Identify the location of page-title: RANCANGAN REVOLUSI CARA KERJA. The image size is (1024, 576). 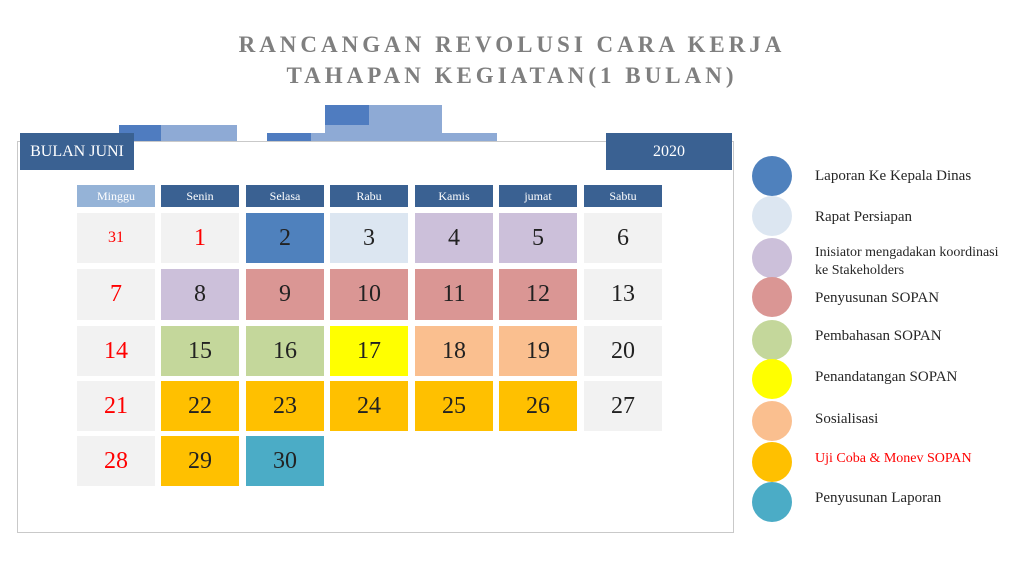
(512, 44).